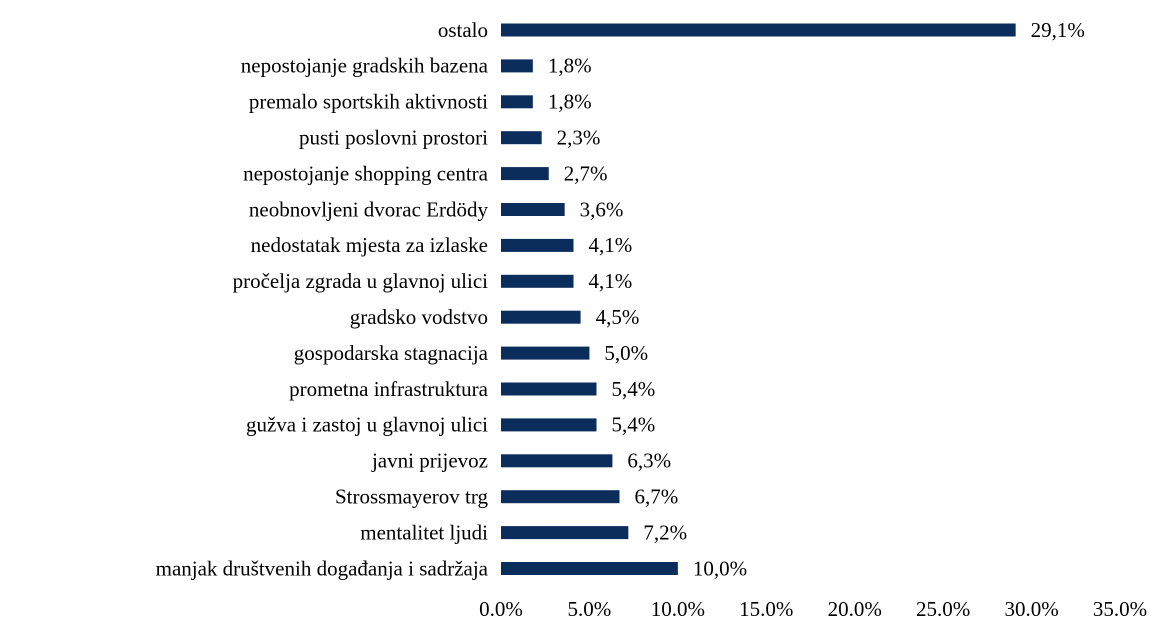 This screenshot has height=629, width=1155. Describe the element at coordinates (656, 497) in the screenshot. I see `value-label: 6,7%` at that location.